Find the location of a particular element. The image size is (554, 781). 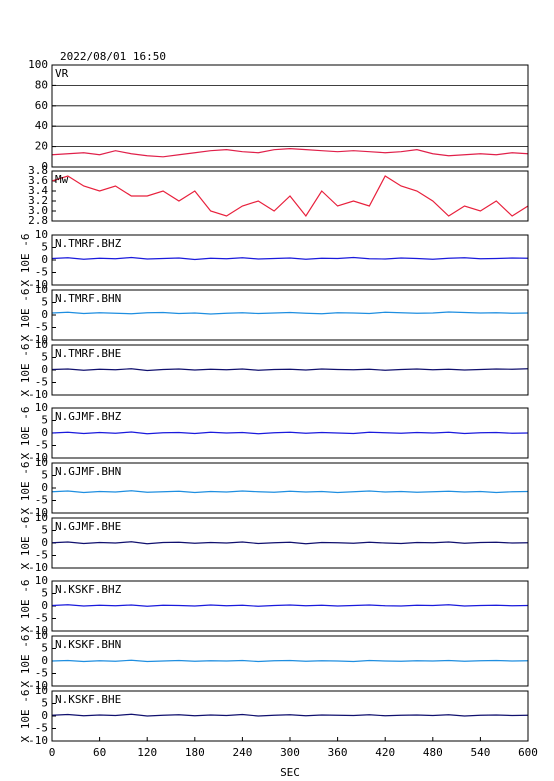

y-tick-label: 3.4 is located at coordinates (38, 190).